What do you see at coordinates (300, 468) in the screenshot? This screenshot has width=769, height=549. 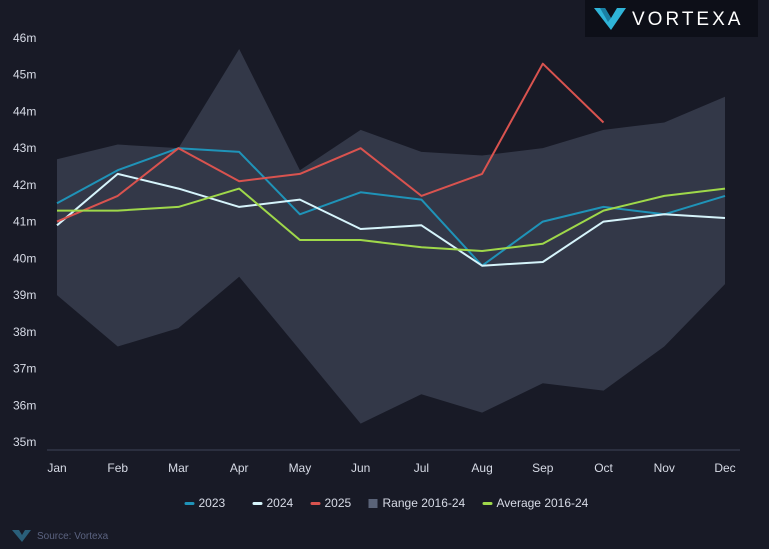 I see `x-tick-label: May` at bounding box center [300, 468].